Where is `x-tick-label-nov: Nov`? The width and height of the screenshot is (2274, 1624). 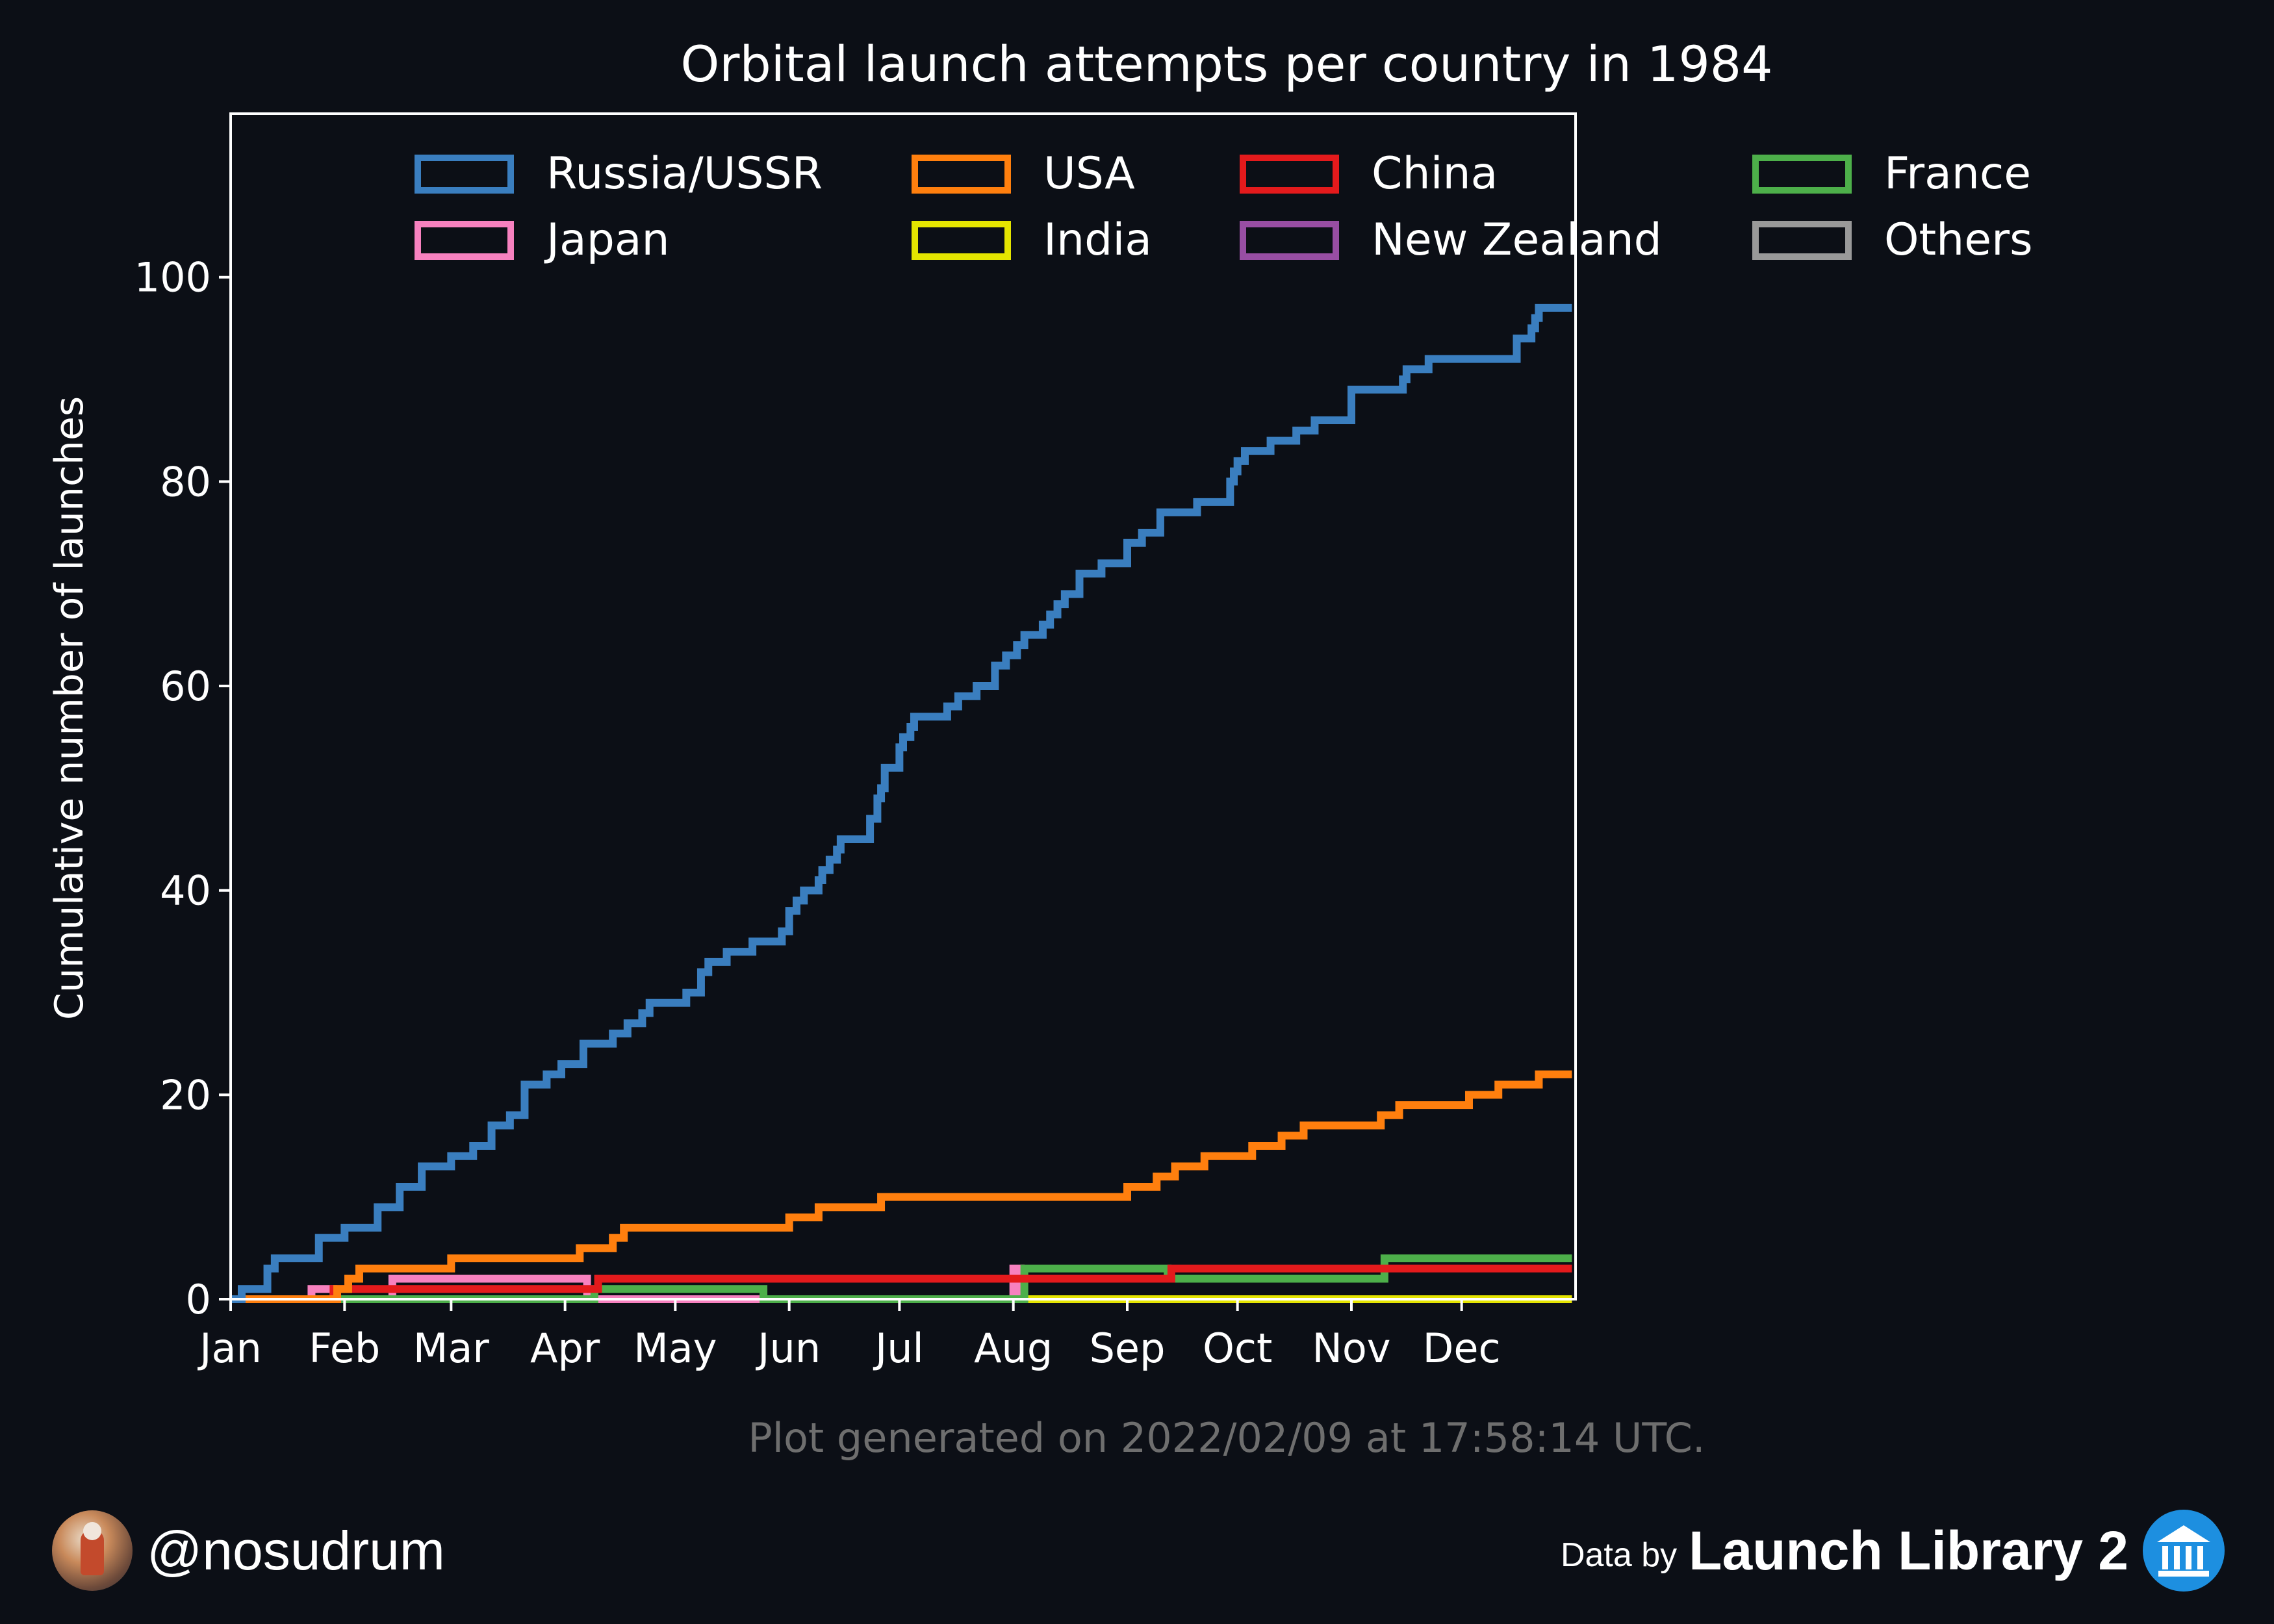
x-tick-label-nov: Nov is located at coordinates (1351, 1348).